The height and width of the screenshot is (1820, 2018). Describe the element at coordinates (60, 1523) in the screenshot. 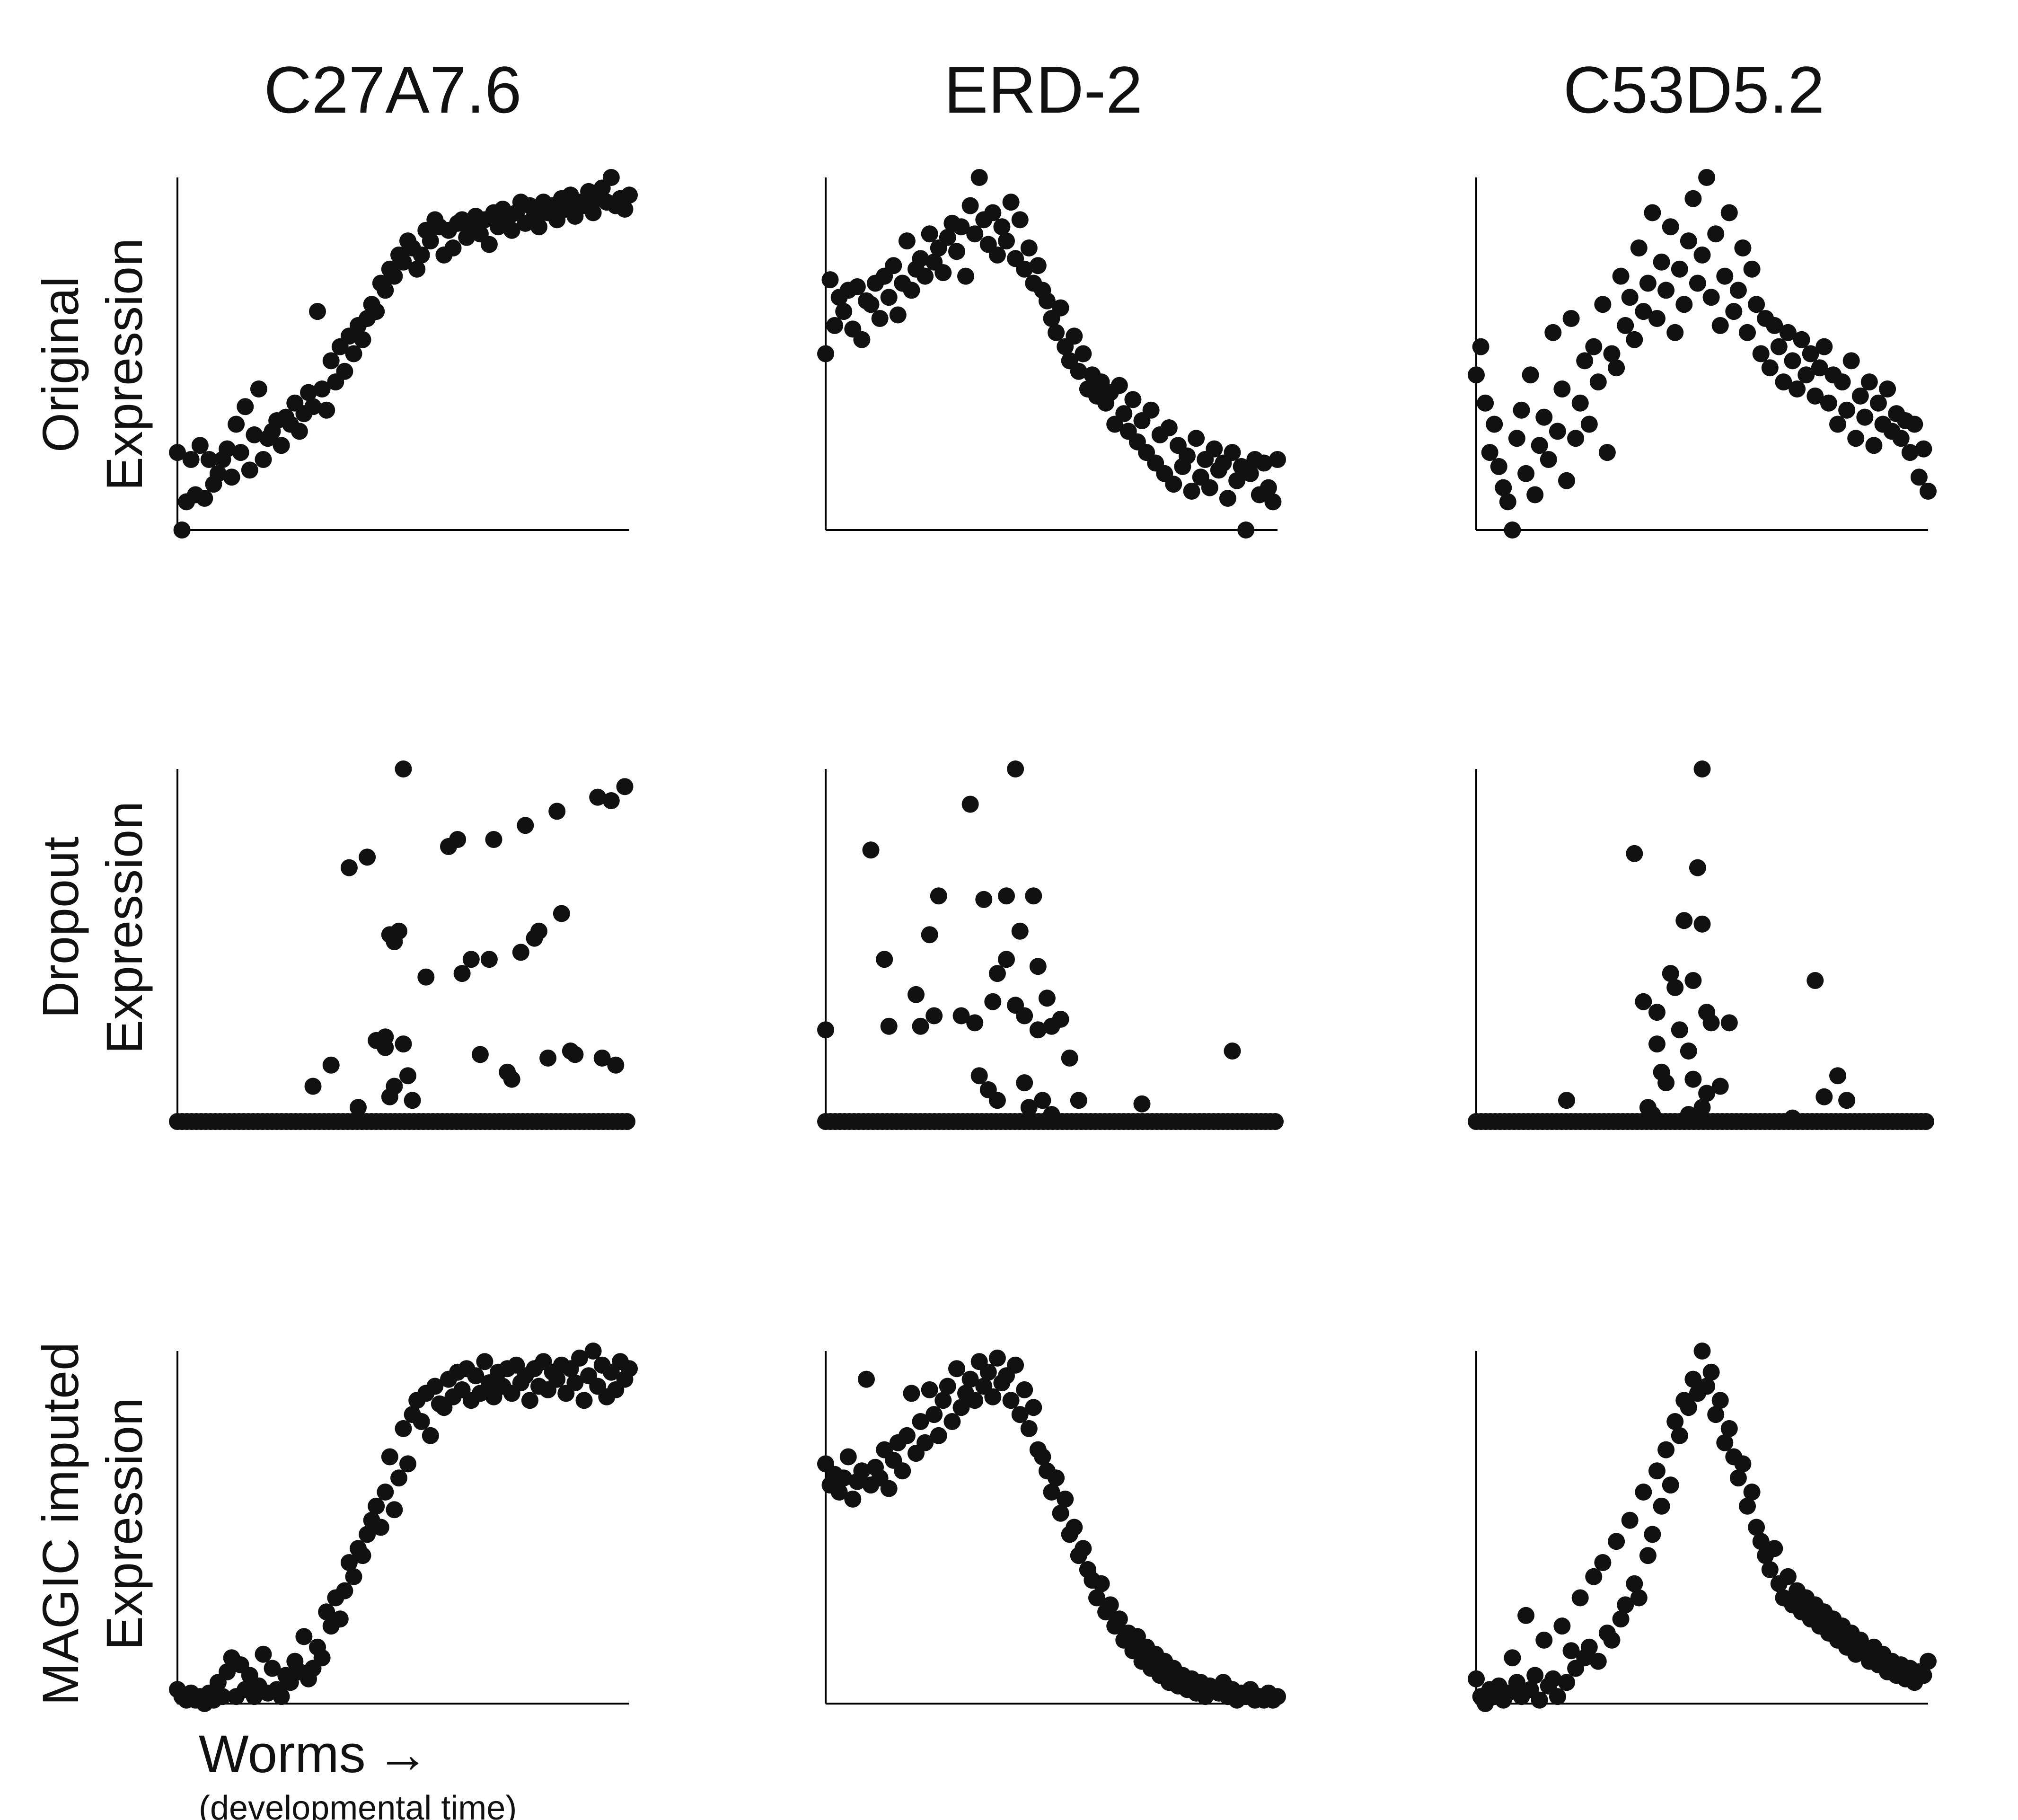

I see `row-label-3-line1: MAGIC imputed` at that location.